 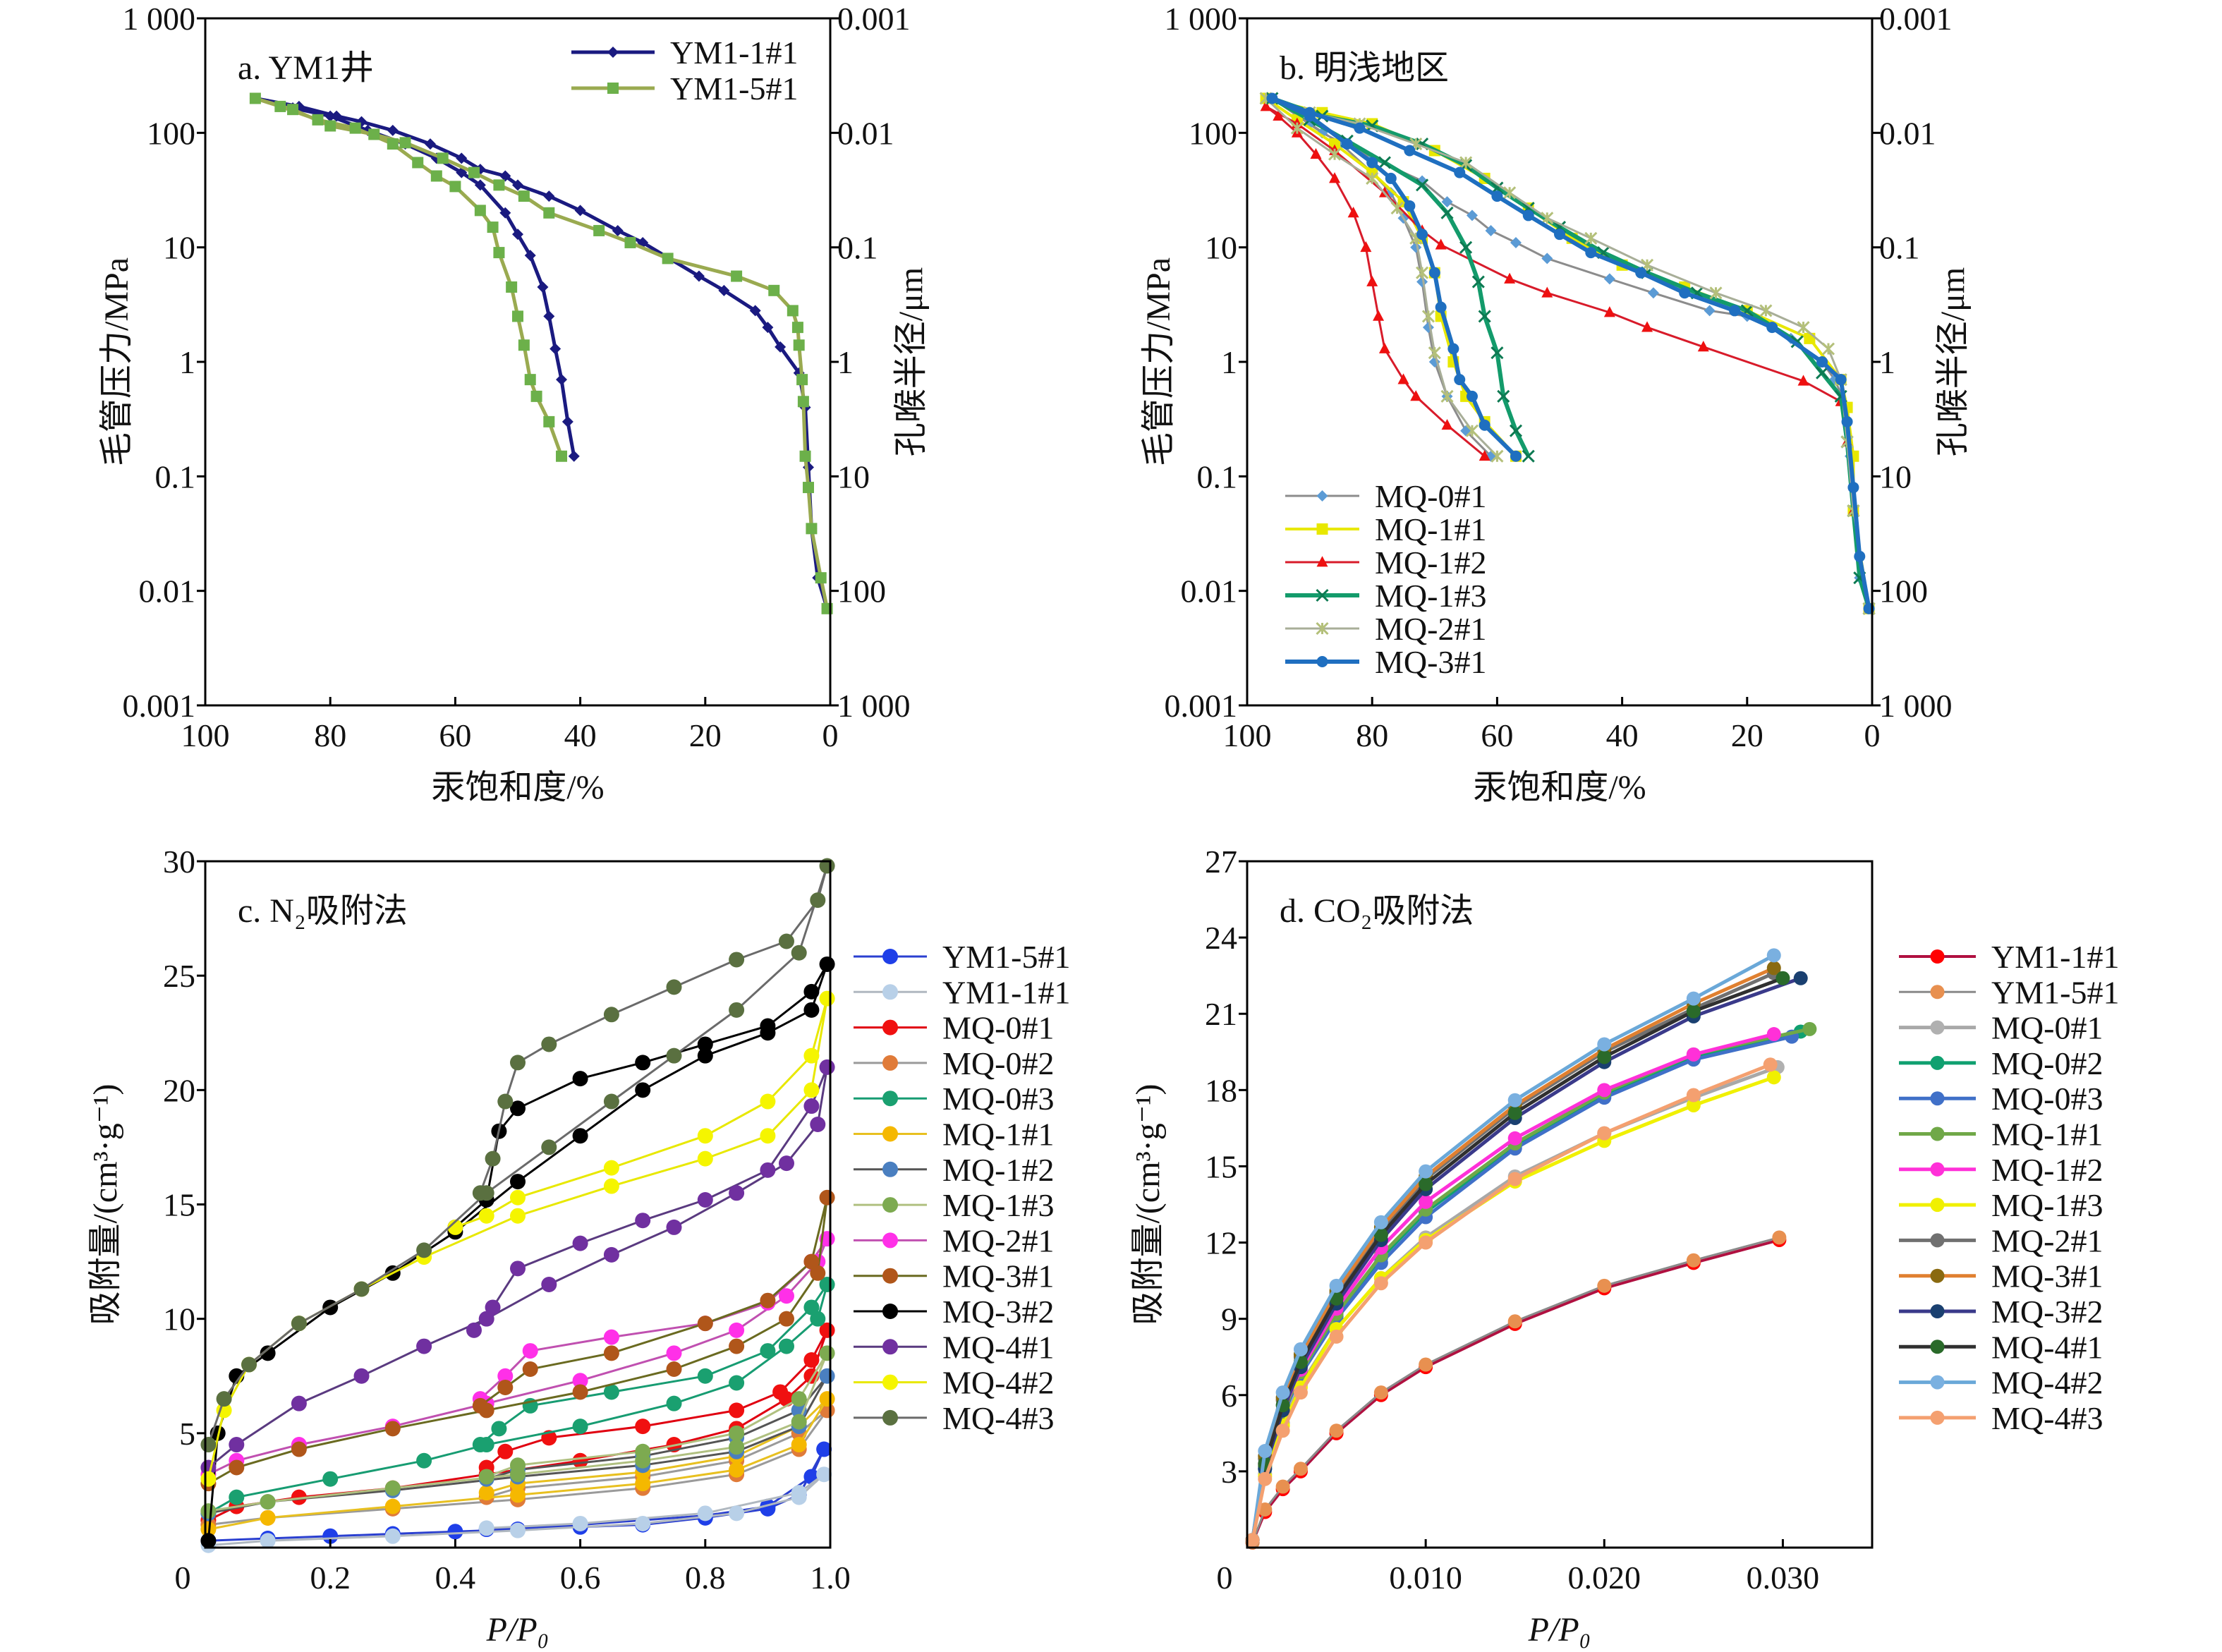 I want to click on x-tick-label: 0.6, so click(x=580, y=1578).